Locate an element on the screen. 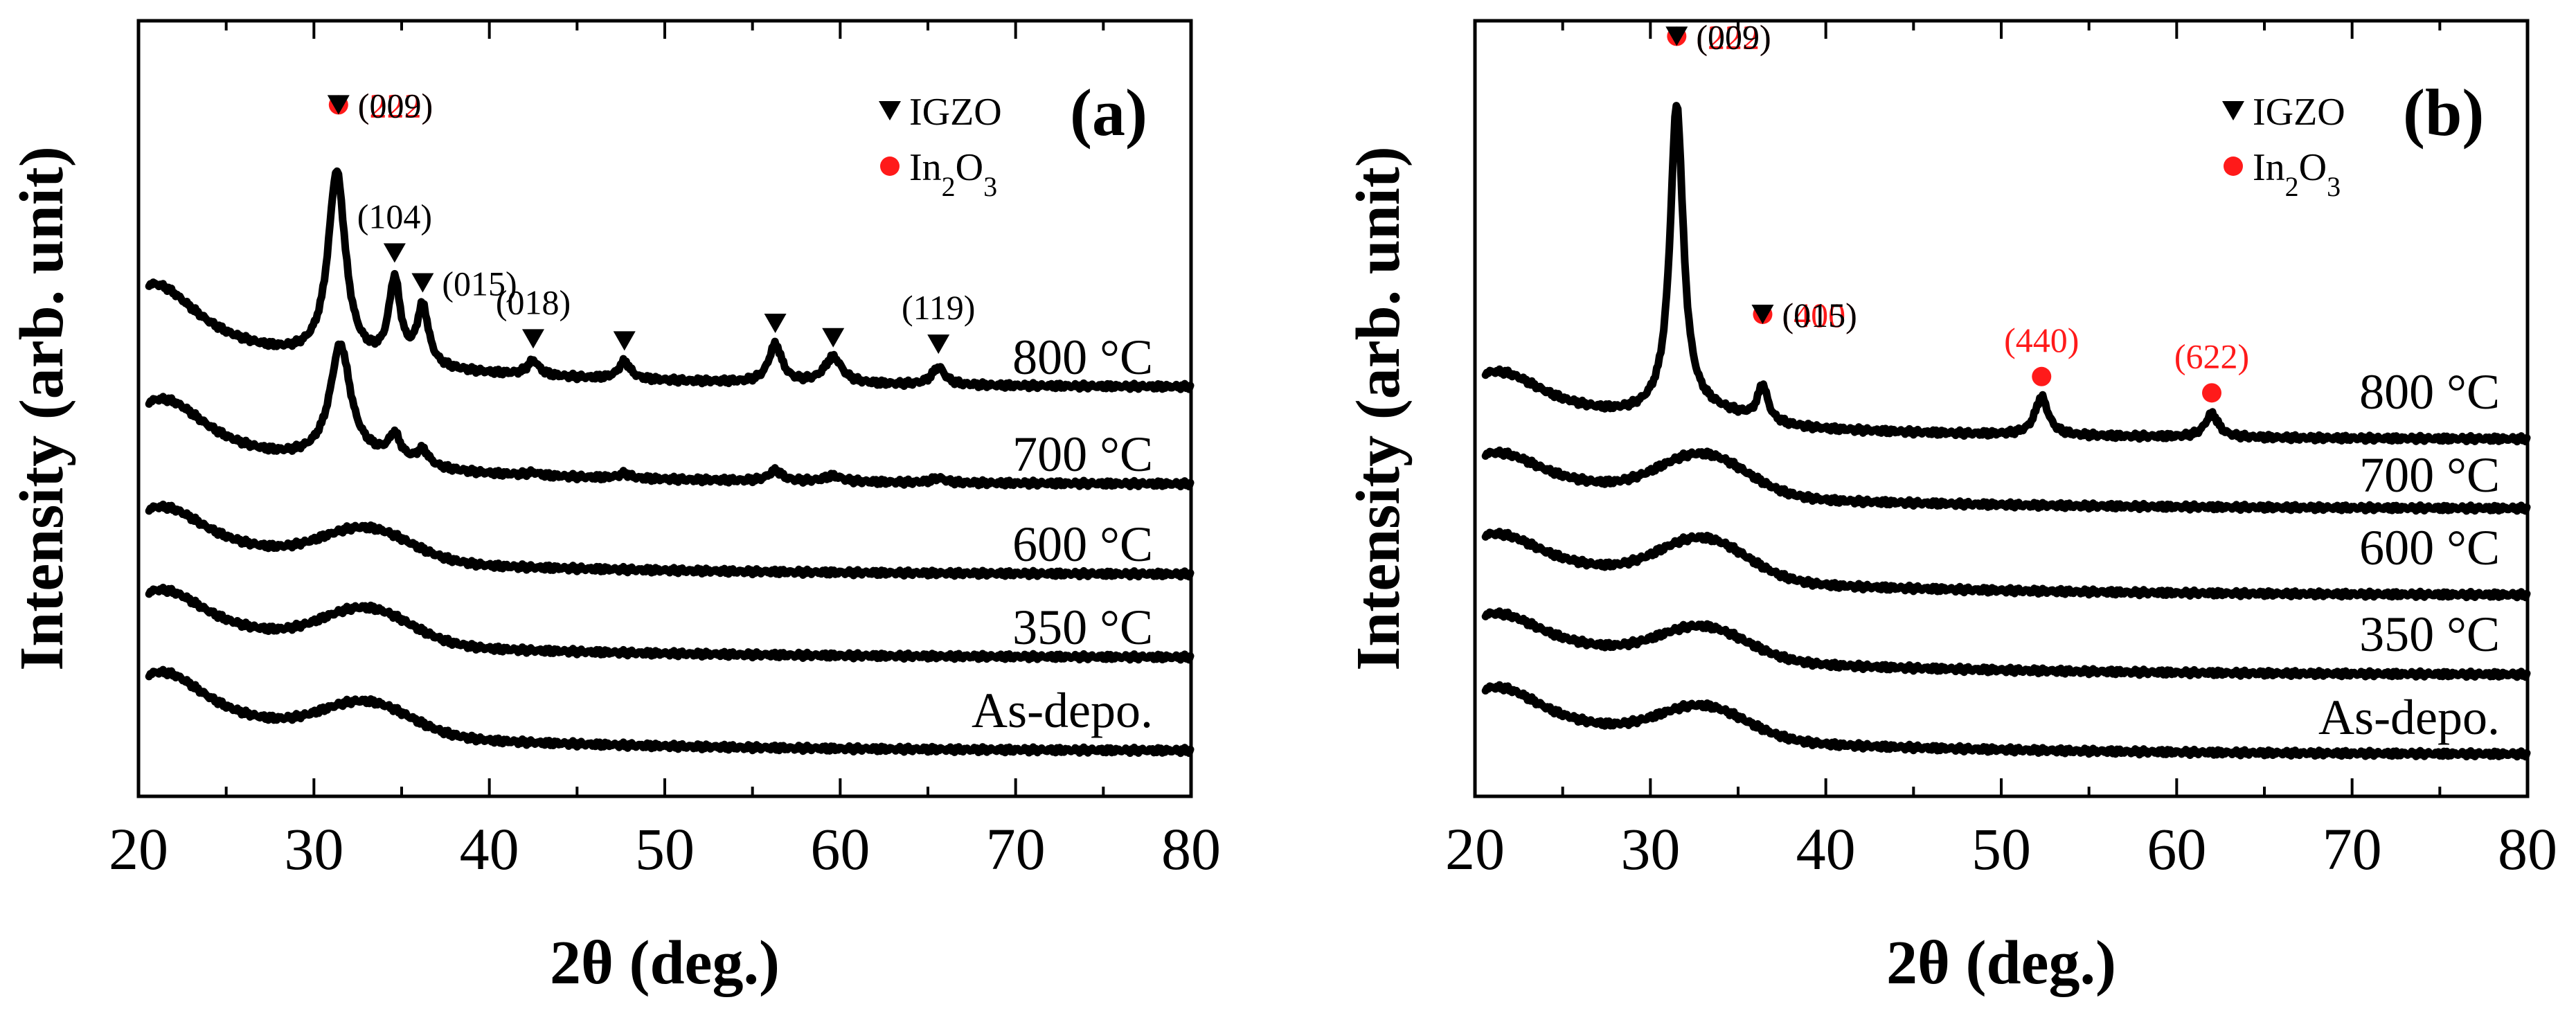  panel-label: (a) is located at coordinates (1109, 112).